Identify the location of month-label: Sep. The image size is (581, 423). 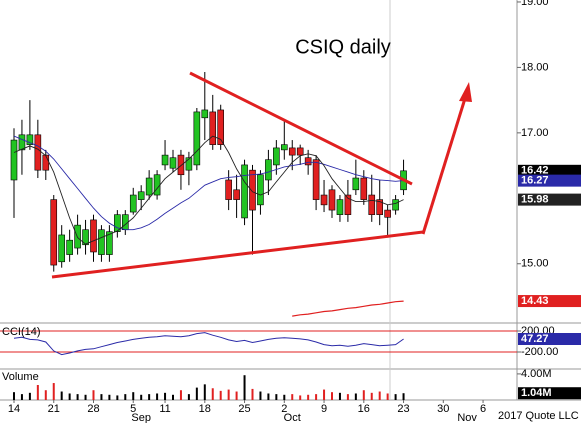
(141, 417).